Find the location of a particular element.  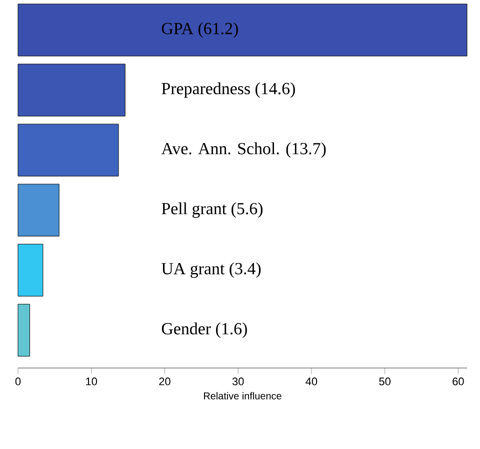

x-axis-title: Relative influence is located at coordinates (243, 396).